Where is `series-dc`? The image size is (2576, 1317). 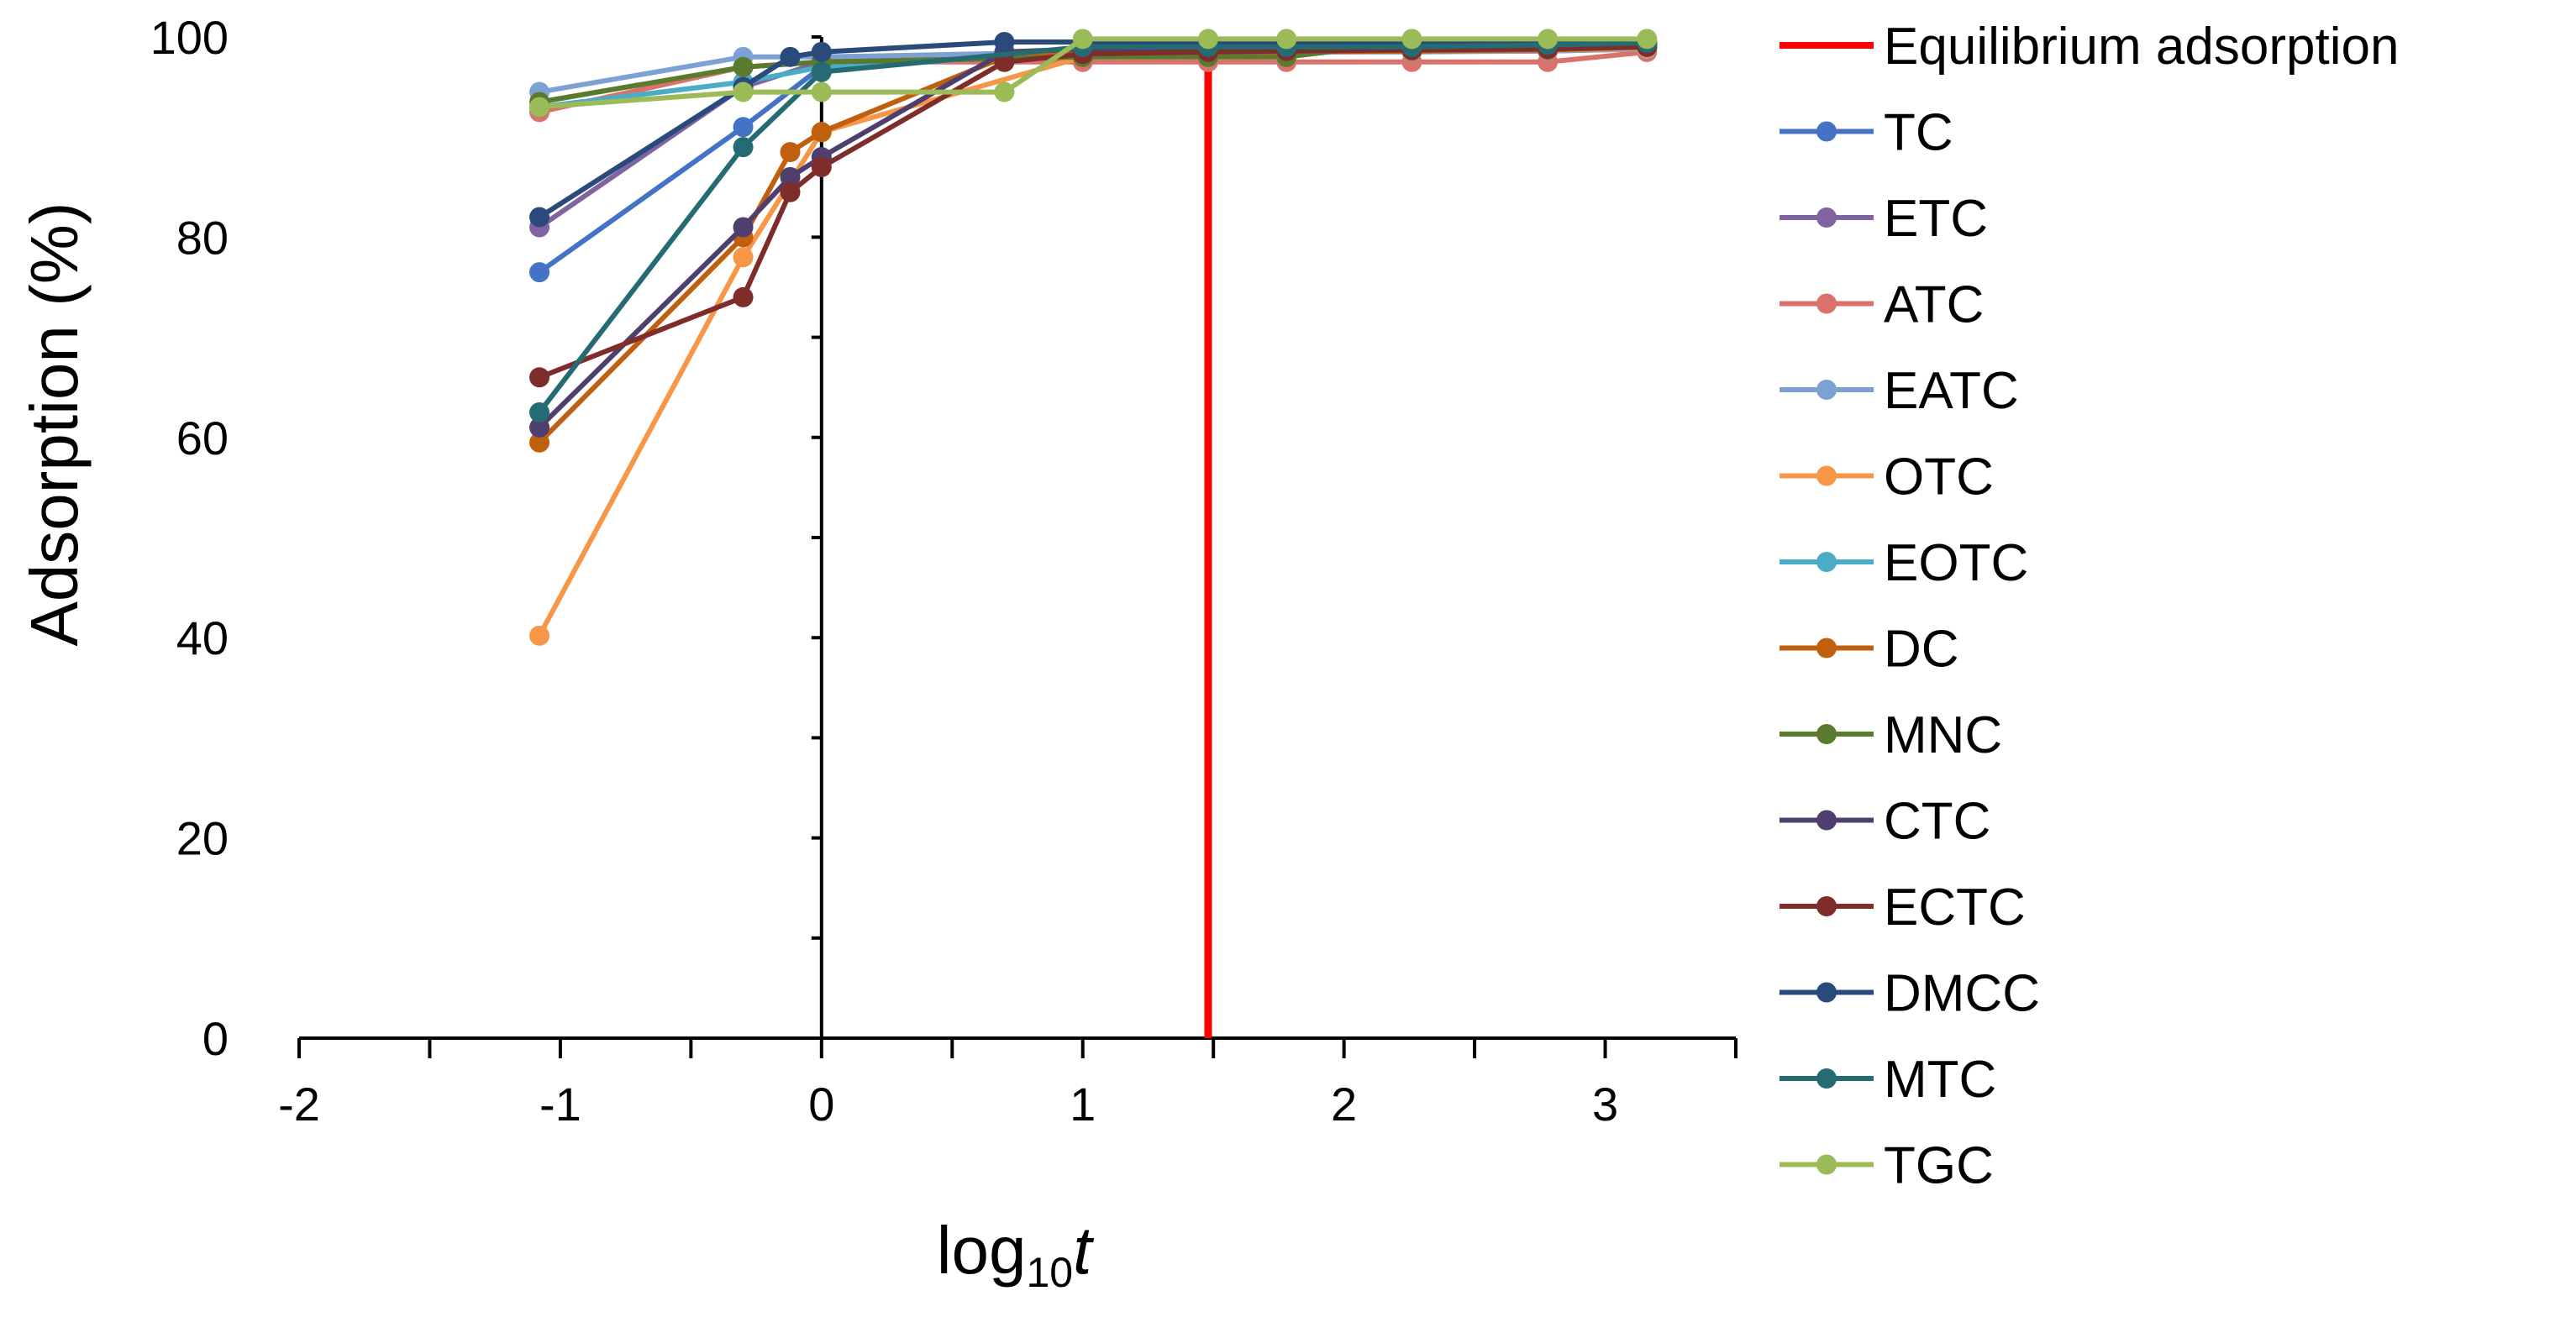 series-dc is located at coordinates (1093, 244).